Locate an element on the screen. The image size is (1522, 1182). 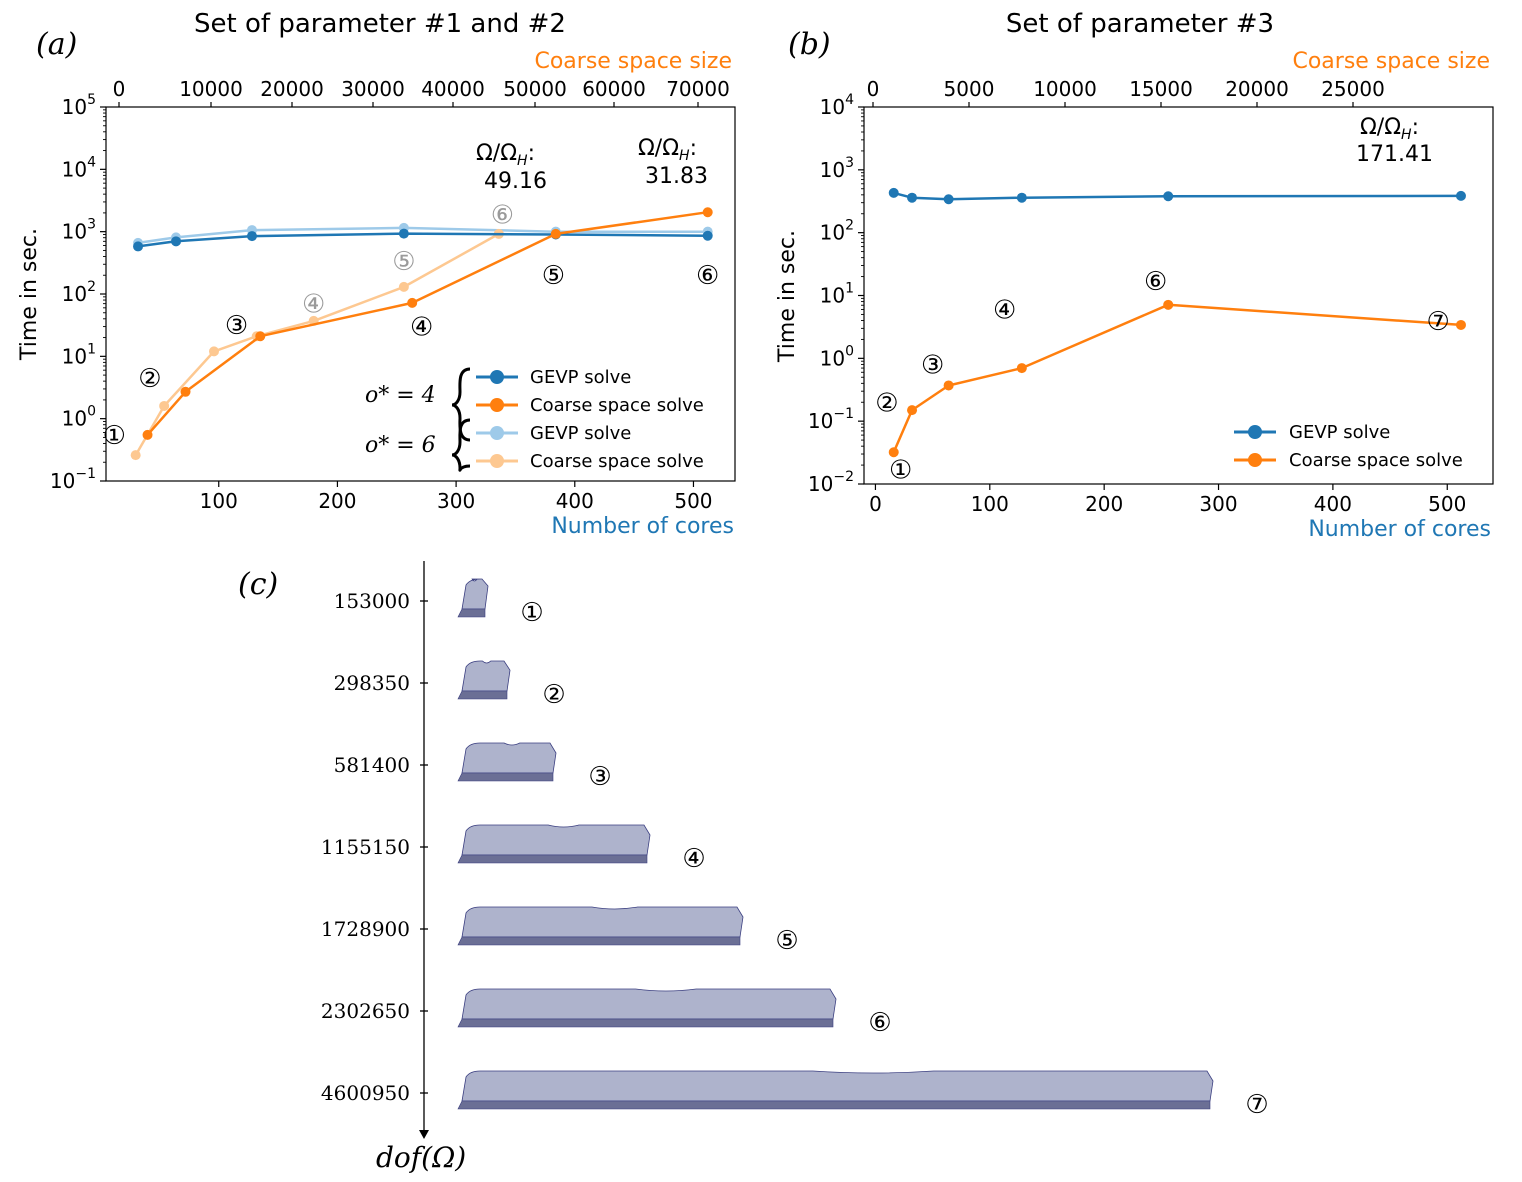
x-tick-label: 0 is located at coordinates (875, 504).